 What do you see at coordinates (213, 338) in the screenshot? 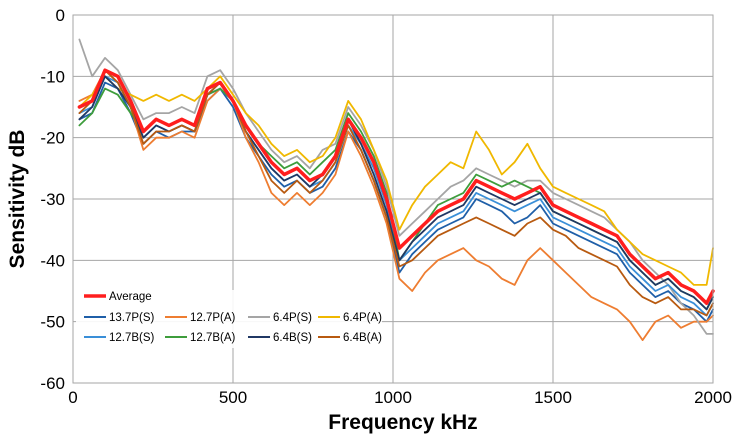
I see `legend-label: 12.7B(A)` at bounding box center [213, 338].